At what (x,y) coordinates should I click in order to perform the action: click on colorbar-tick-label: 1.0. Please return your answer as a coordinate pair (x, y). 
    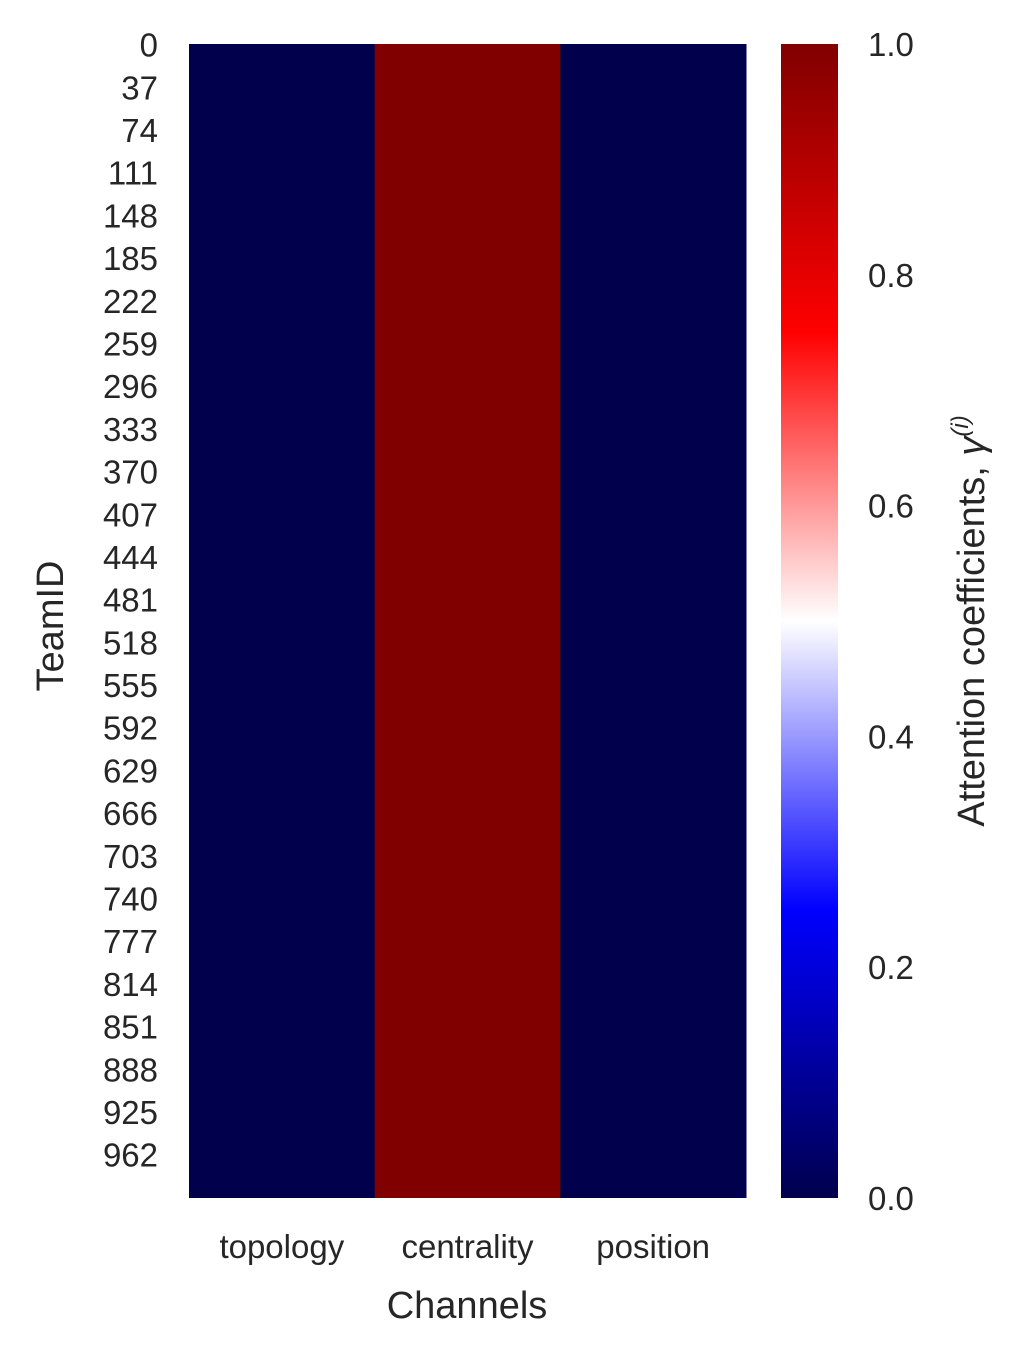
    Looking at the image, I should click on (891, 44).